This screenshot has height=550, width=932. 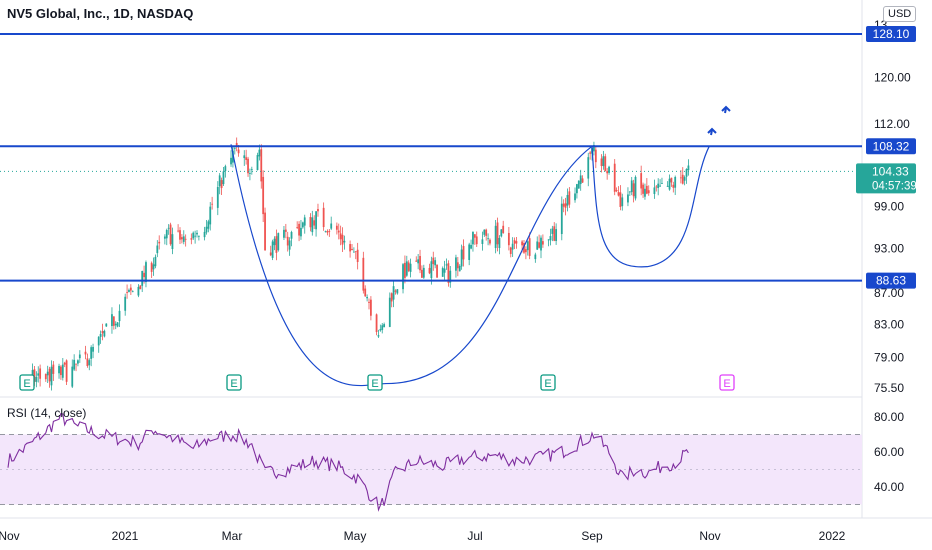 What do you see at coordinates (234, 382) in the screenshot?
I see `earnings-marker-1: E` at bounding box center [234, 382].